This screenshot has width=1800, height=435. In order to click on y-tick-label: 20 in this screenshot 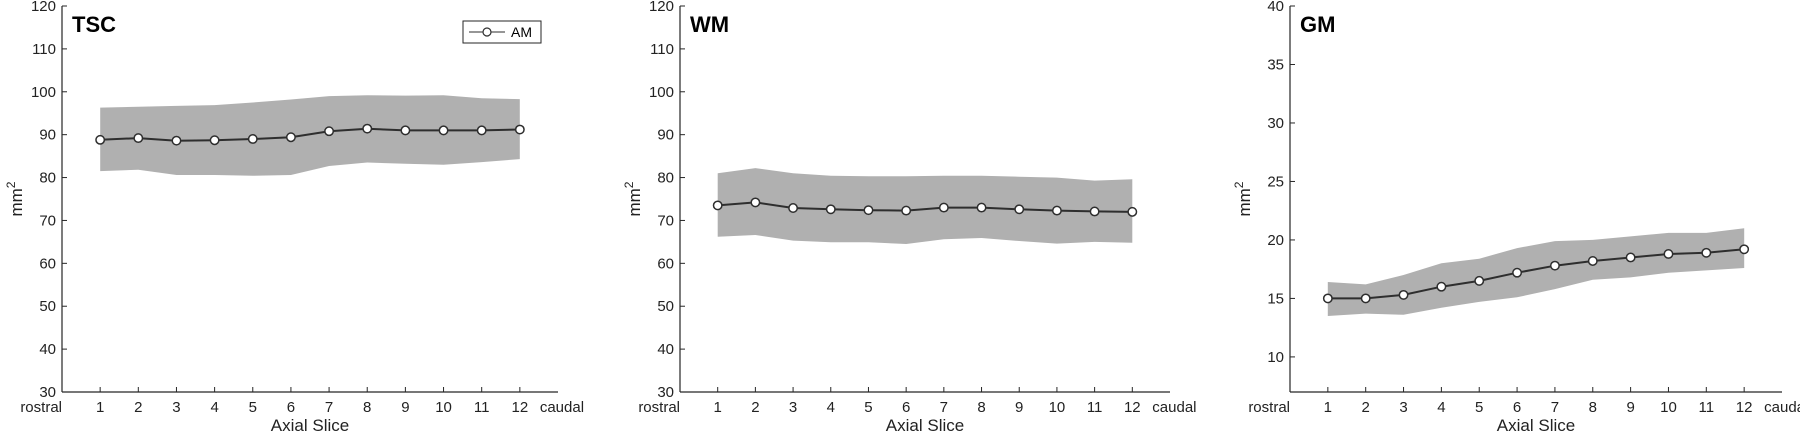, I will do `click(1275, 240)`.